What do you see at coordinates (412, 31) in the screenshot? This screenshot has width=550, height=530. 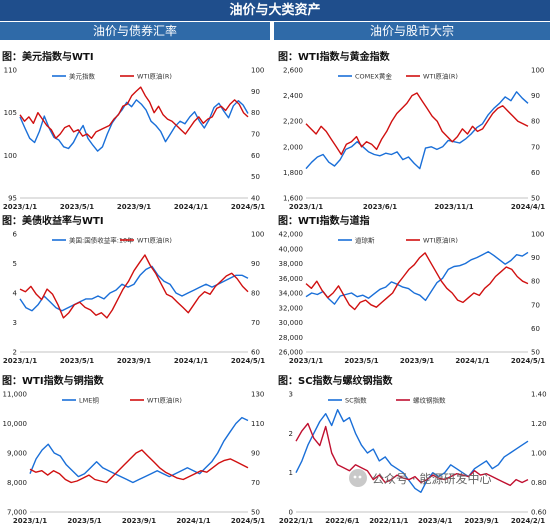 I see `right-section-header: 油价与股市大宗` at bounding box center [412, 31].